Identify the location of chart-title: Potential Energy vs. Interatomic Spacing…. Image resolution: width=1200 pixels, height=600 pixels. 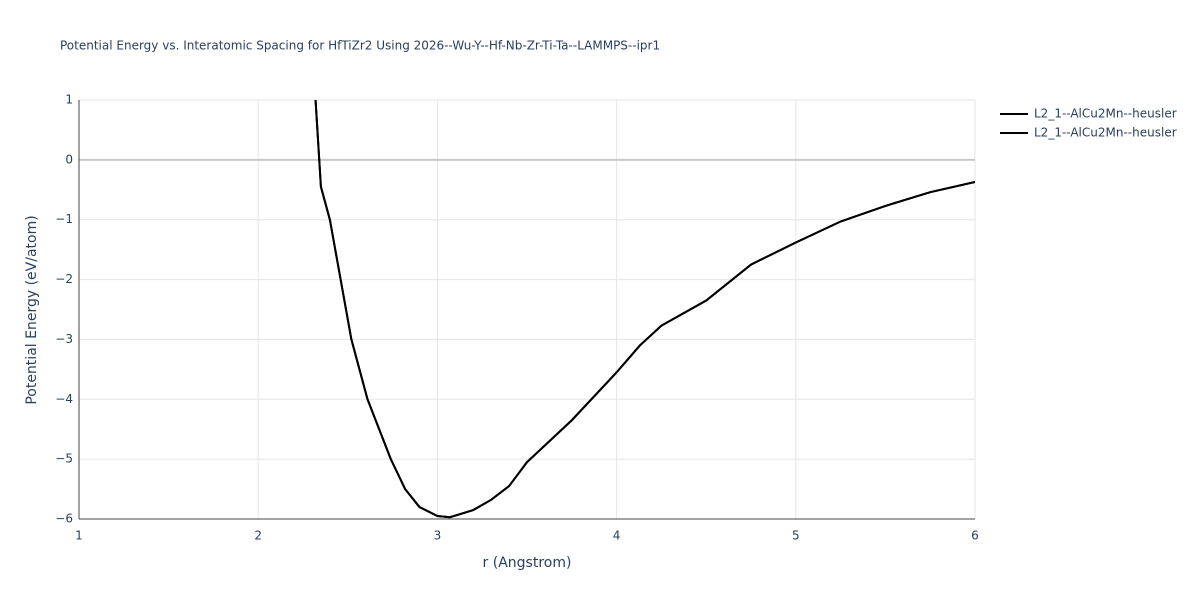
(360, 46).